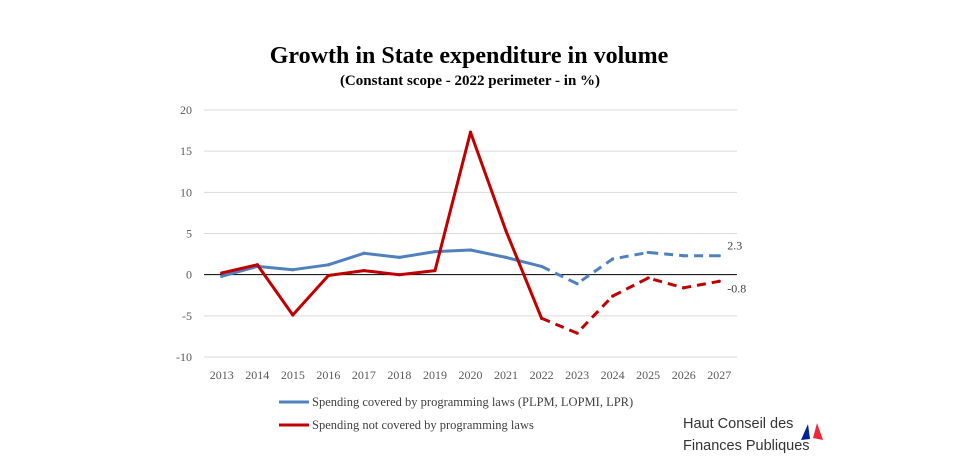  I want to click on x-tick-label: 2015, so click(293, 375).